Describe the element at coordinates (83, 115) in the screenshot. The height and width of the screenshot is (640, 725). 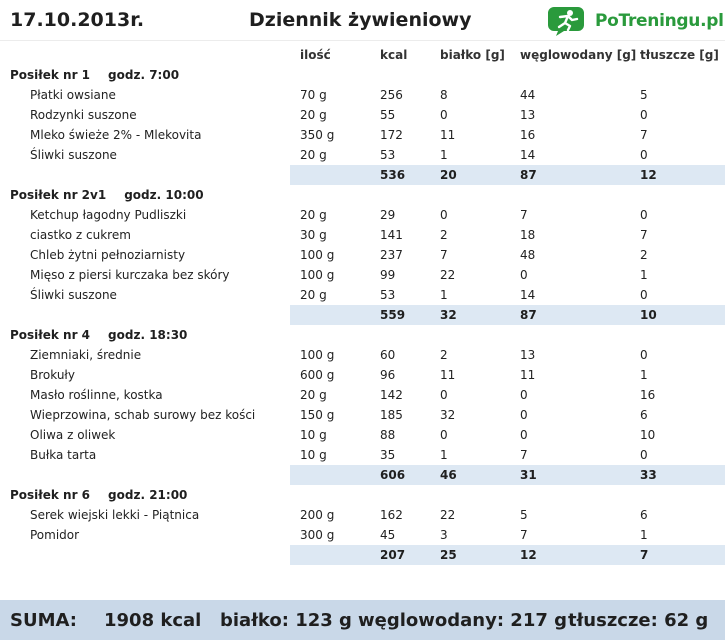
I see `food-name: Rodzynki suszone` at that location.